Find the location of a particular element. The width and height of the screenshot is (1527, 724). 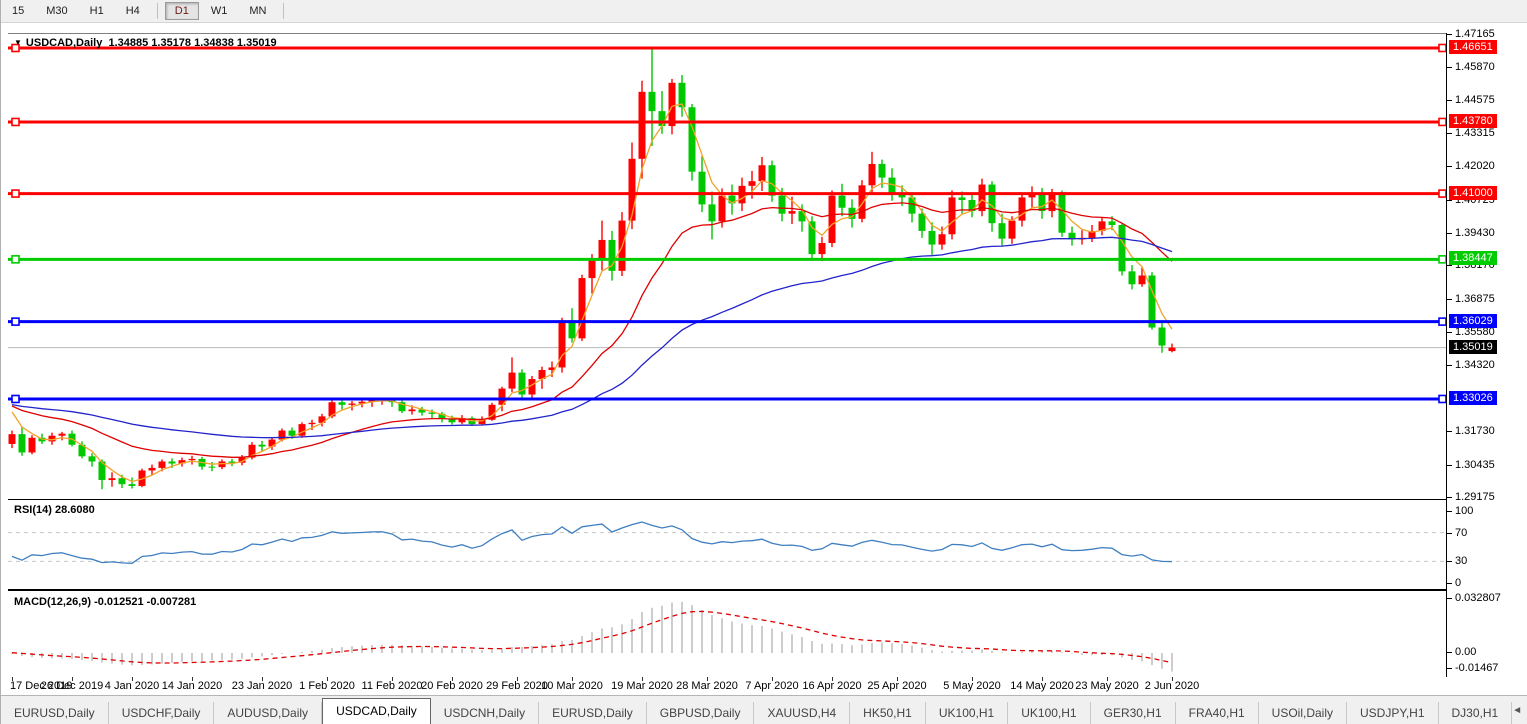

axis-tick-label: 1.31730 is located at coordinates (1475, 431).